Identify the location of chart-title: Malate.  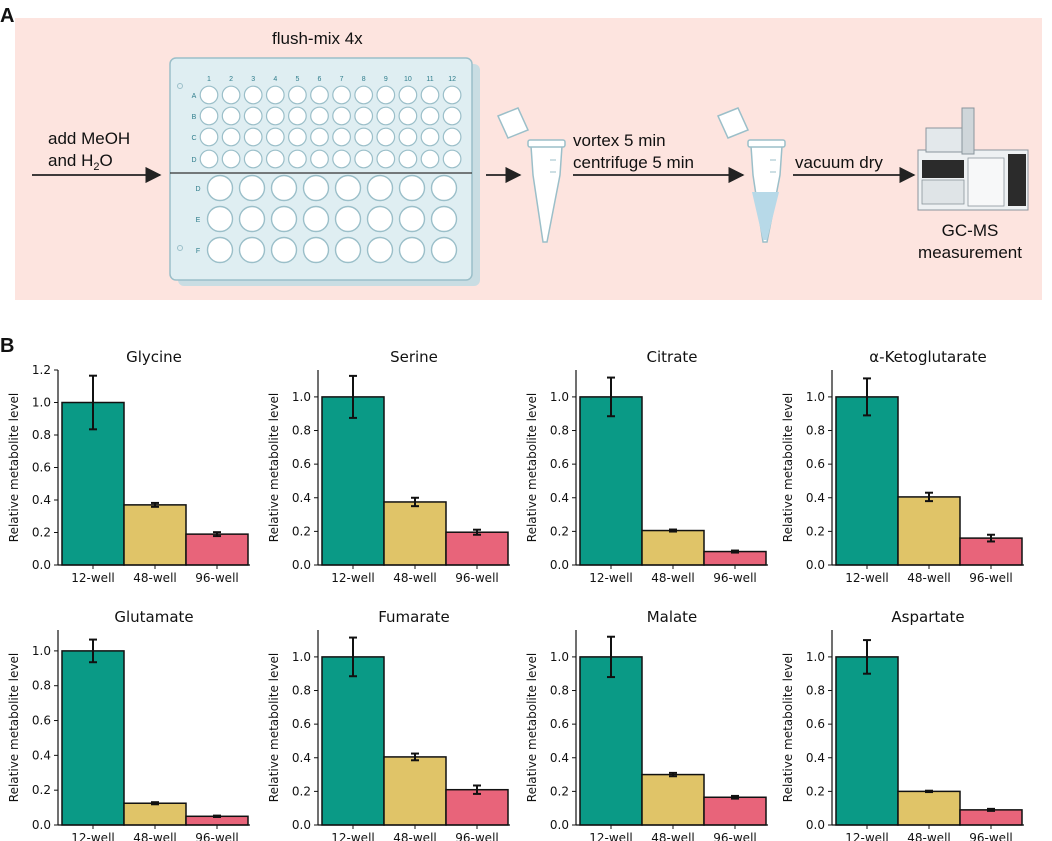
(672, 617).